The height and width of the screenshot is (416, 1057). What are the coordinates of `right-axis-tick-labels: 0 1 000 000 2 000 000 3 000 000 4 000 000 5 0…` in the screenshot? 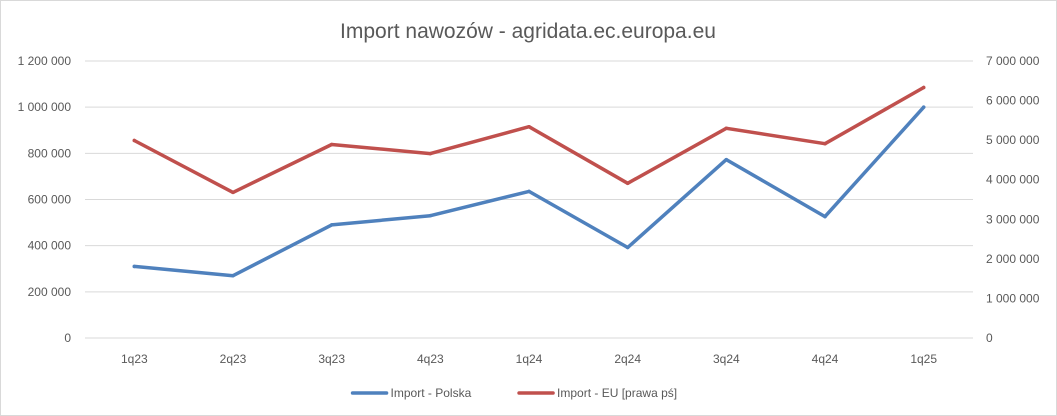 It's located at (1013, 199).